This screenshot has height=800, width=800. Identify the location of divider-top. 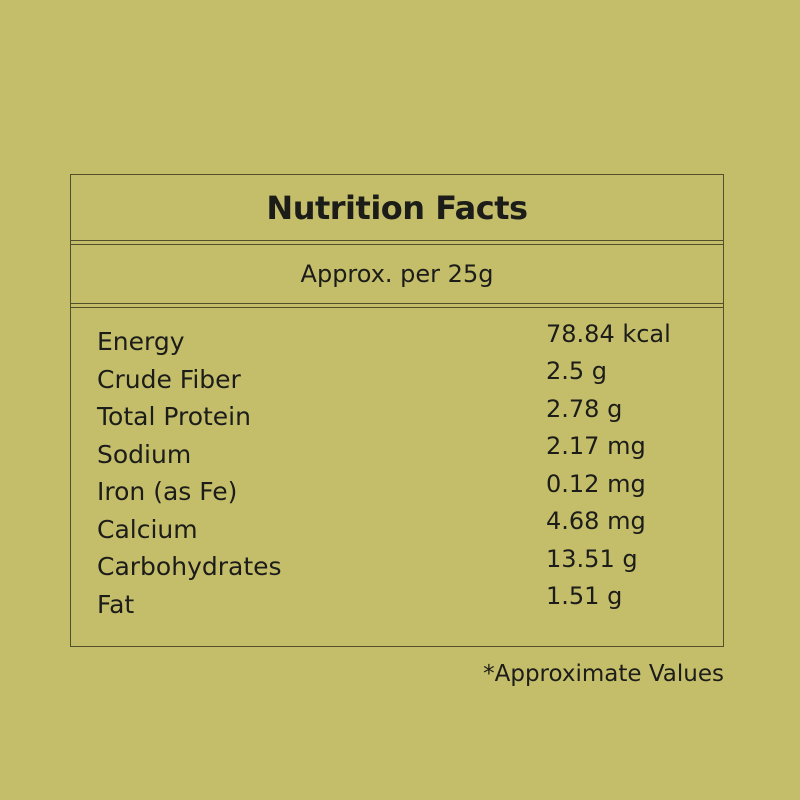
(397, 242).